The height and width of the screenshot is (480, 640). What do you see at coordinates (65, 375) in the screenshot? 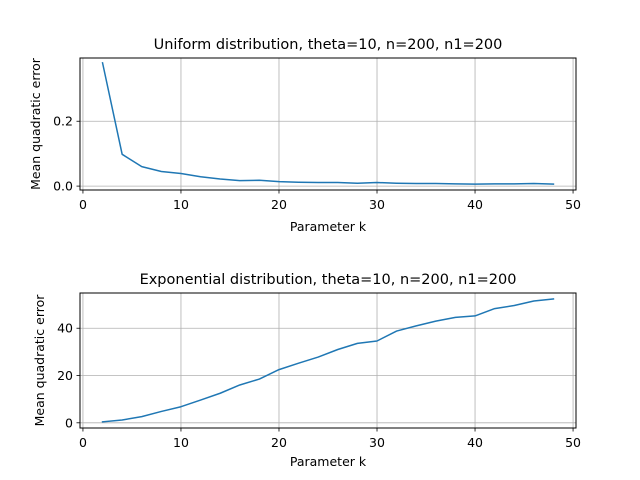
I see `y-tick-label: 20` at bounding box center [65, 375].